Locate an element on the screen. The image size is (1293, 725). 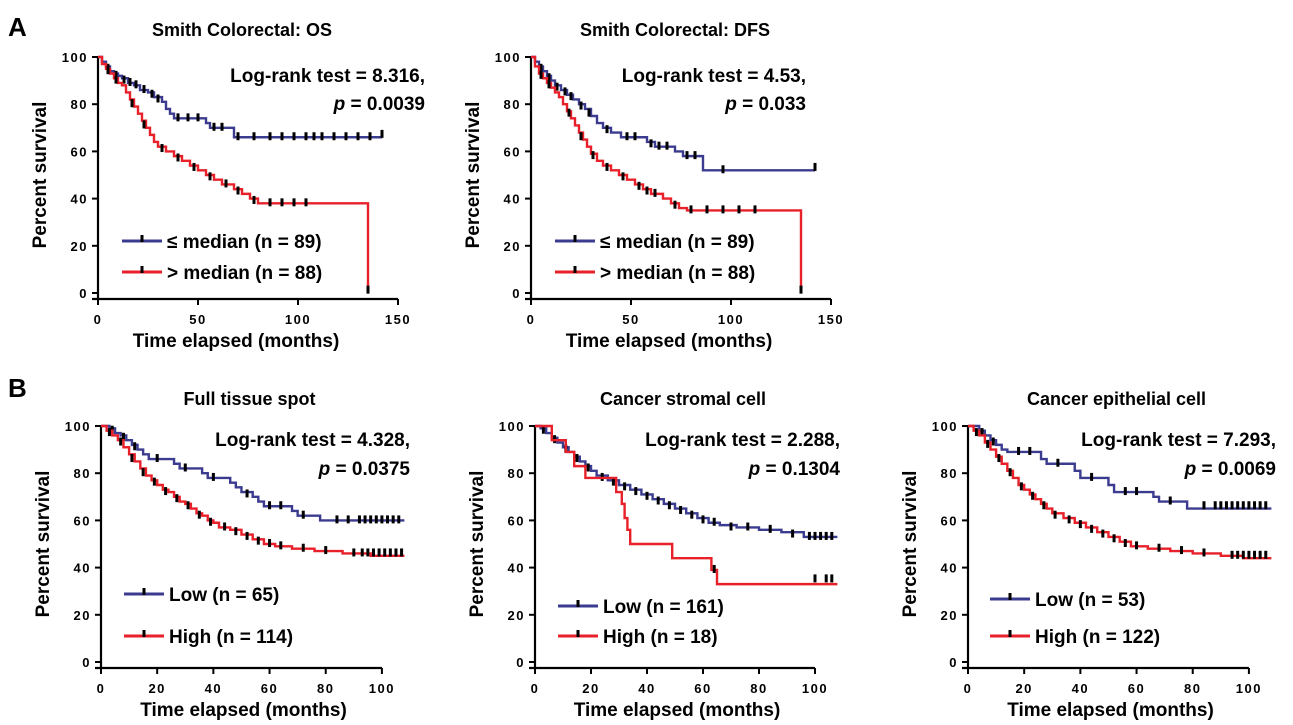
legend-item-high: High (n = 18) is located at coordinates (638, 637).